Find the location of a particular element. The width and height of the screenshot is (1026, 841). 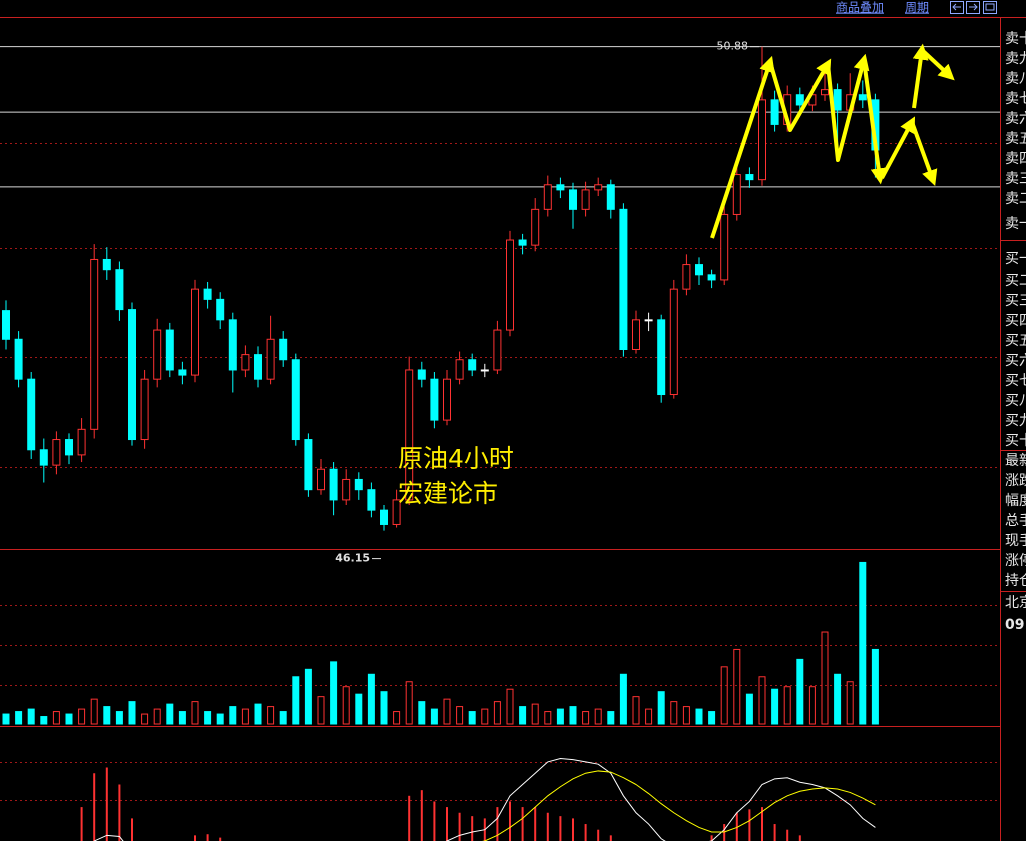

period-button: 周期 is located at coordinates (917, 8).